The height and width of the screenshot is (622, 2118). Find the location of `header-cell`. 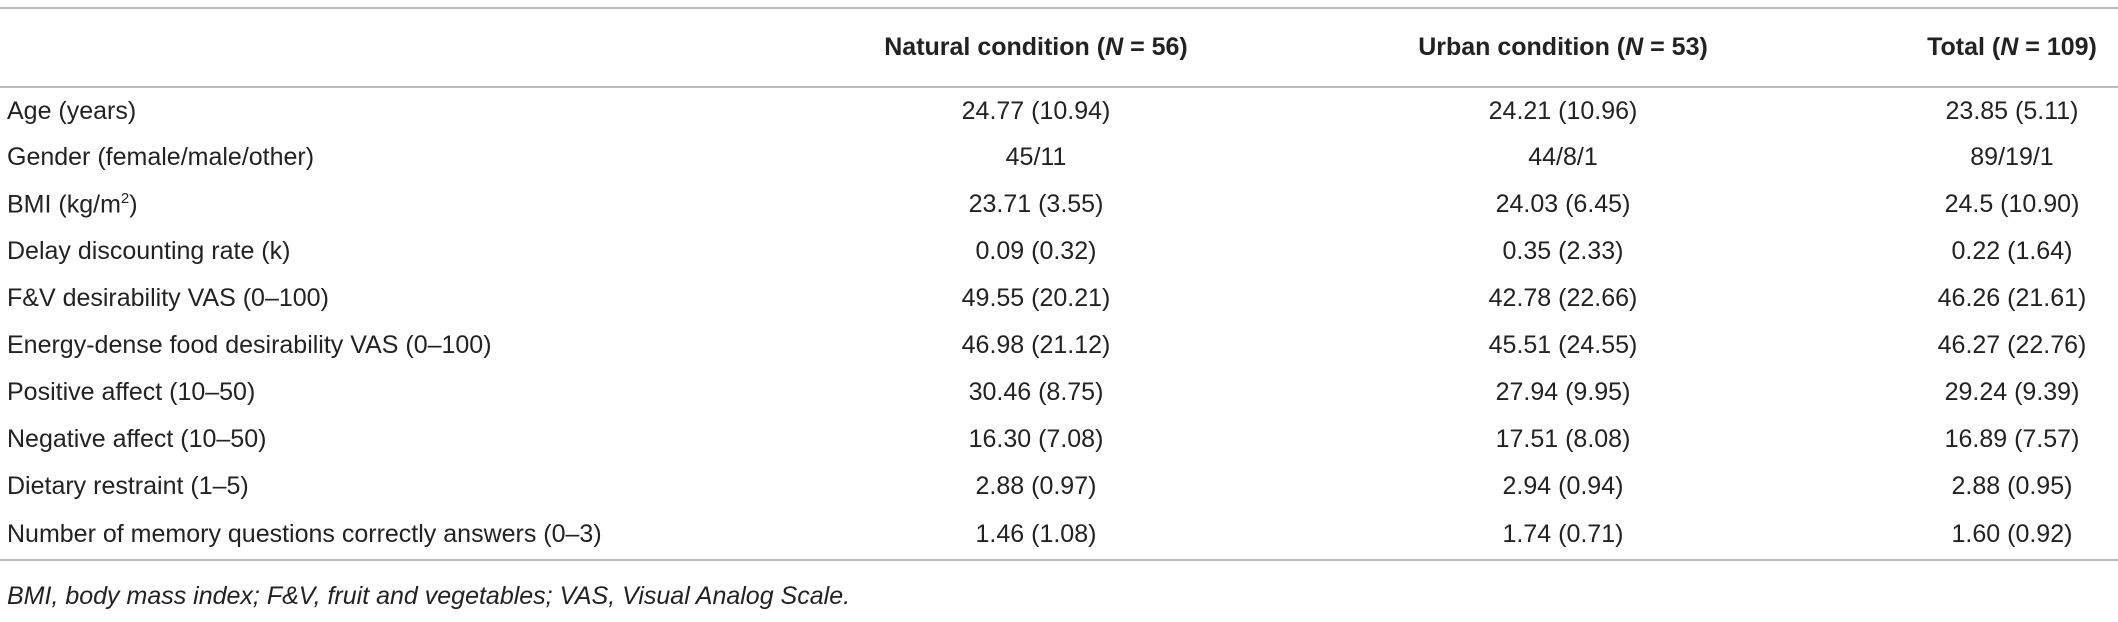

header-cell is located at coordinates (390, 47).